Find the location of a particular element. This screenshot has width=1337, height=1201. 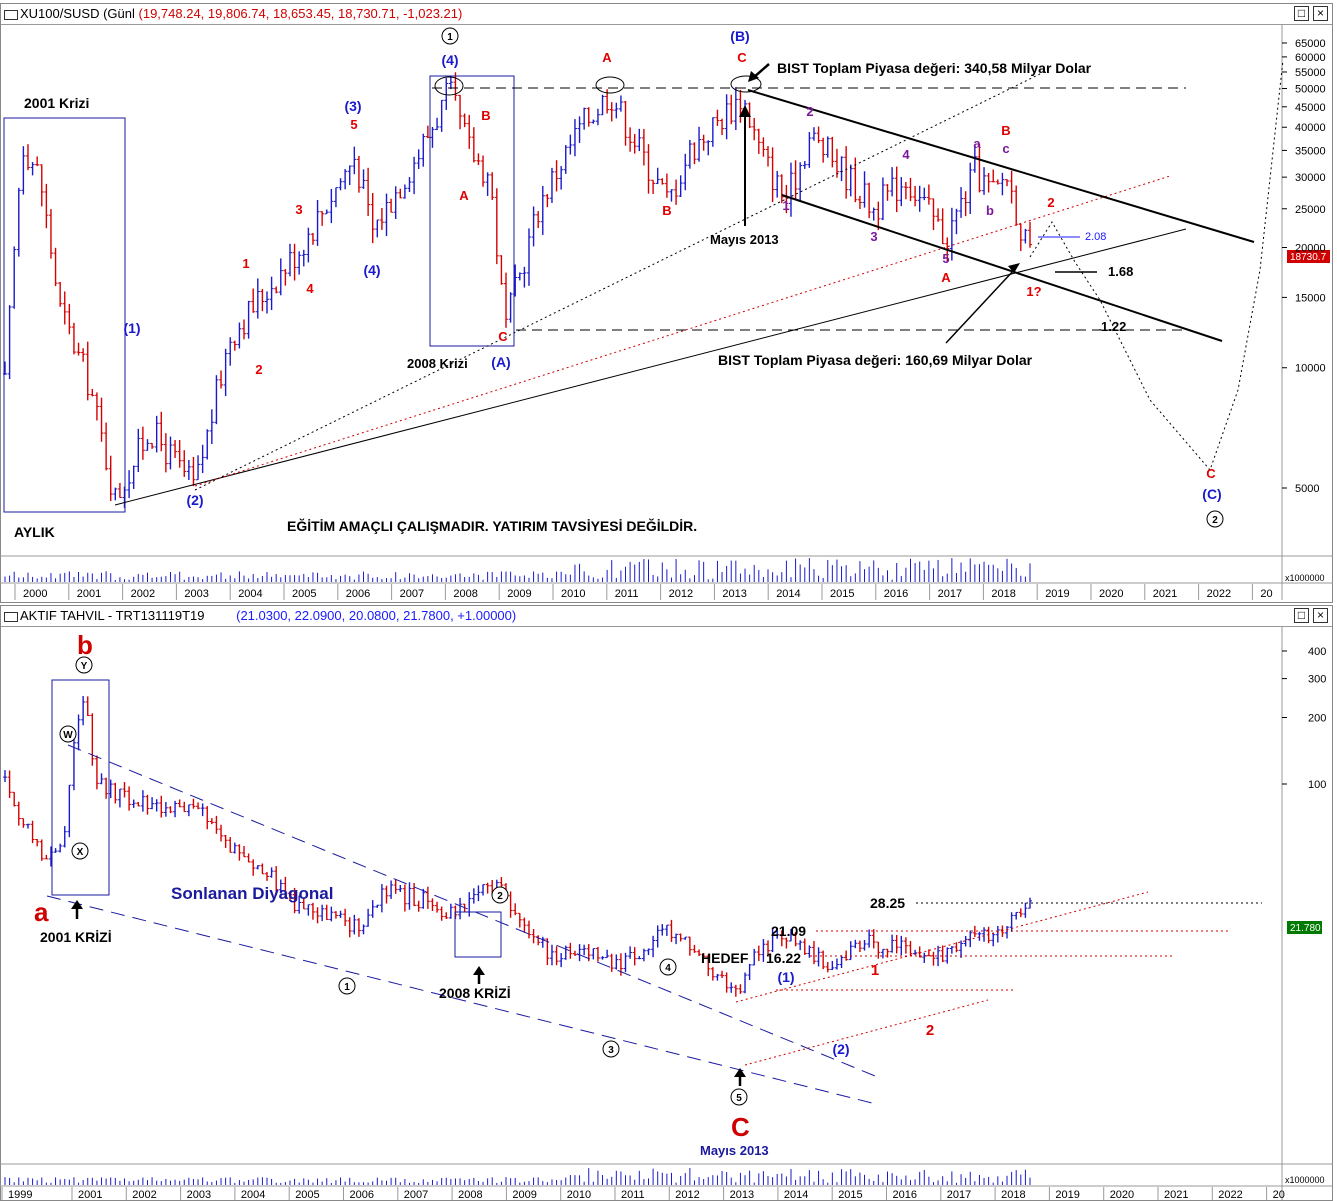

bottom-chart-title: AKTIF TAHVIL - TRT131119T19 is located at coordinates (112, 615).